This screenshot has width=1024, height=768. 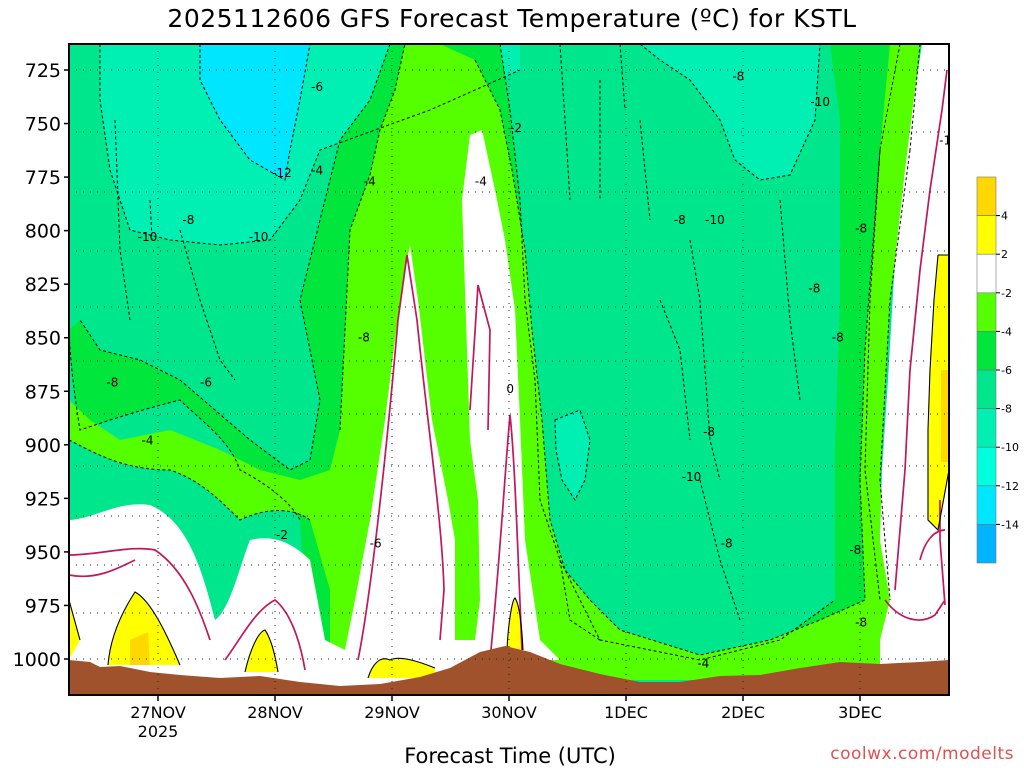 I want to click on y-tick-label: 975, so click(x=43, y=606).